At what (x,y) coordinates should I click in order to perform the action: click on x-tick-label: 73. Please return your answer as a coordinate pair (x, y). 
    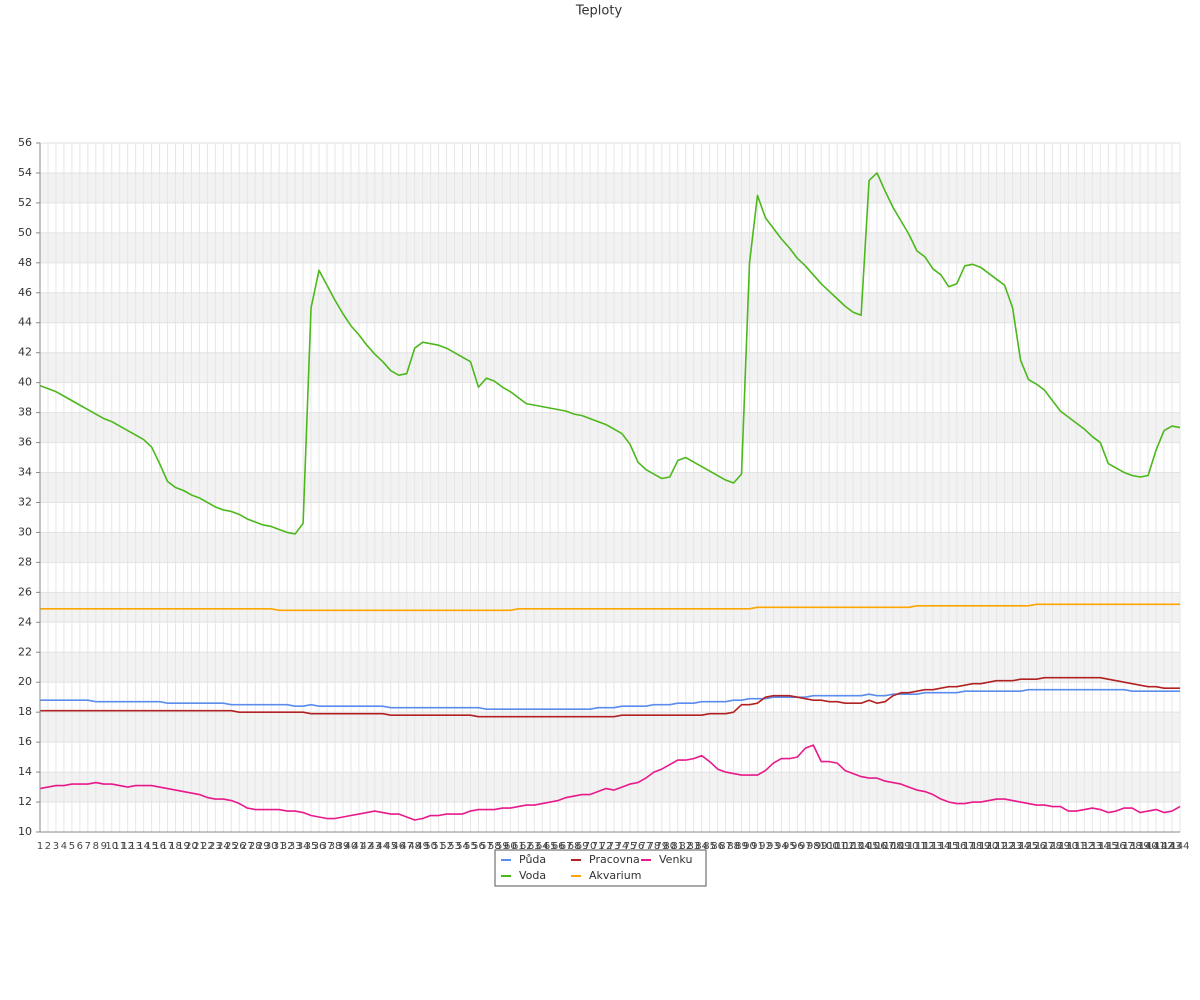
    Looking at the image, I should click on (614, 846).